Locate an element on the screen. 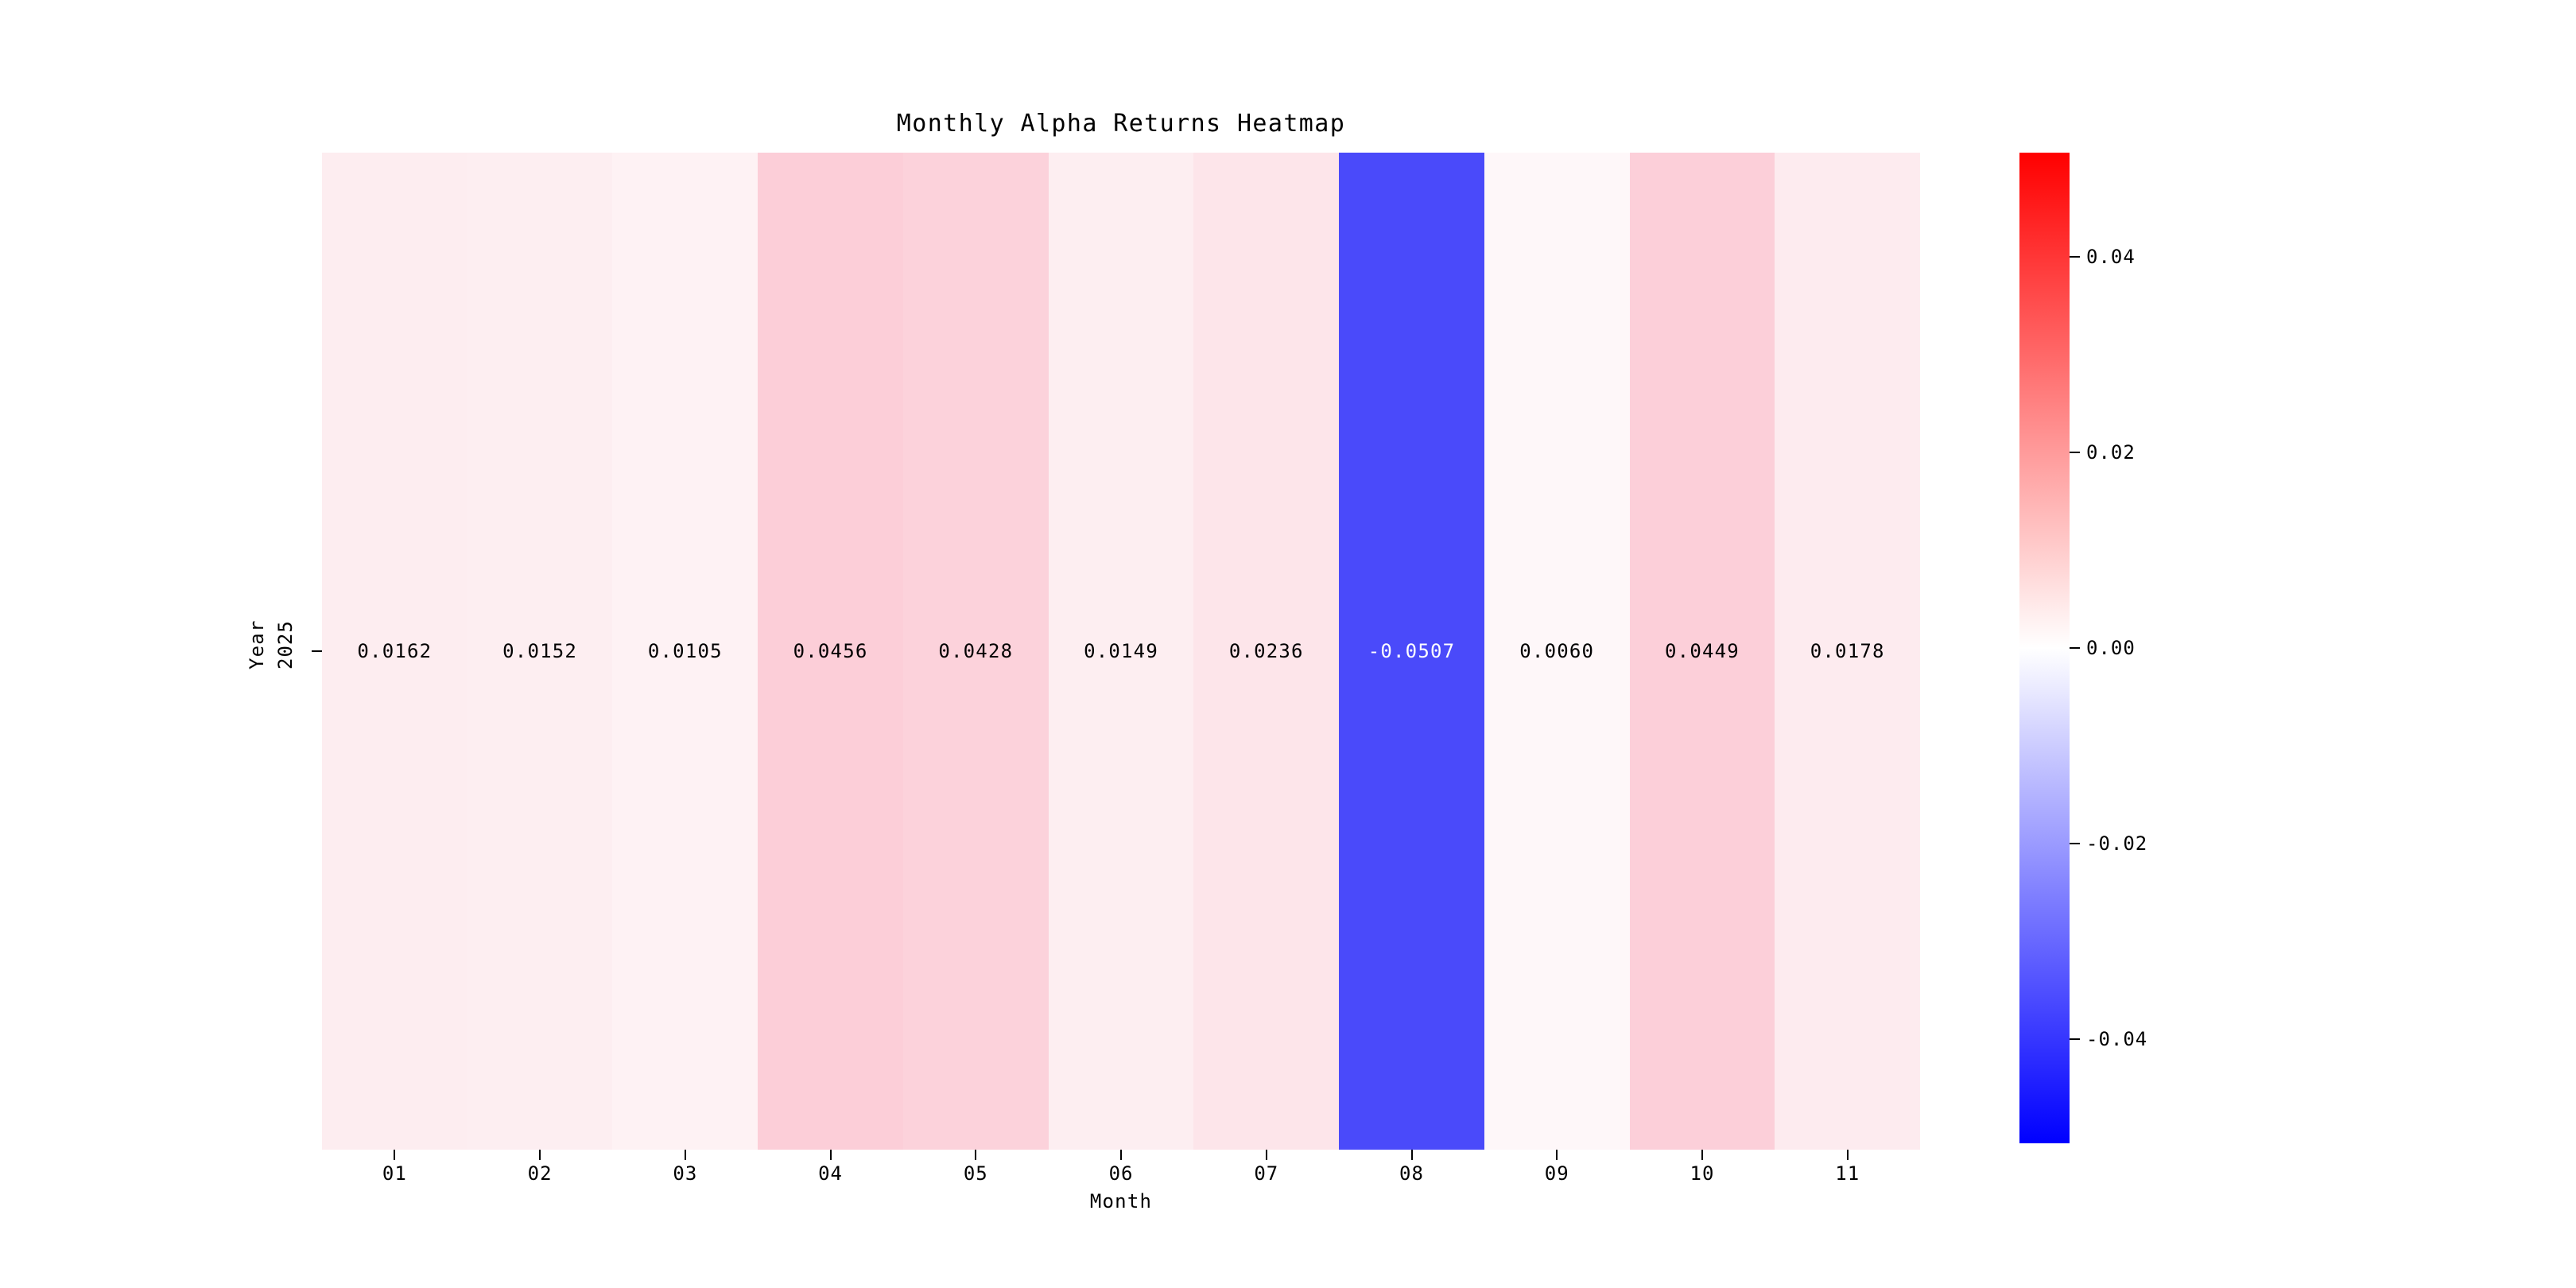  x-axis-tick-labels: 01 02 03 04 05 06 07 08 09 10 11 is located at coordinates (1121, 1178).